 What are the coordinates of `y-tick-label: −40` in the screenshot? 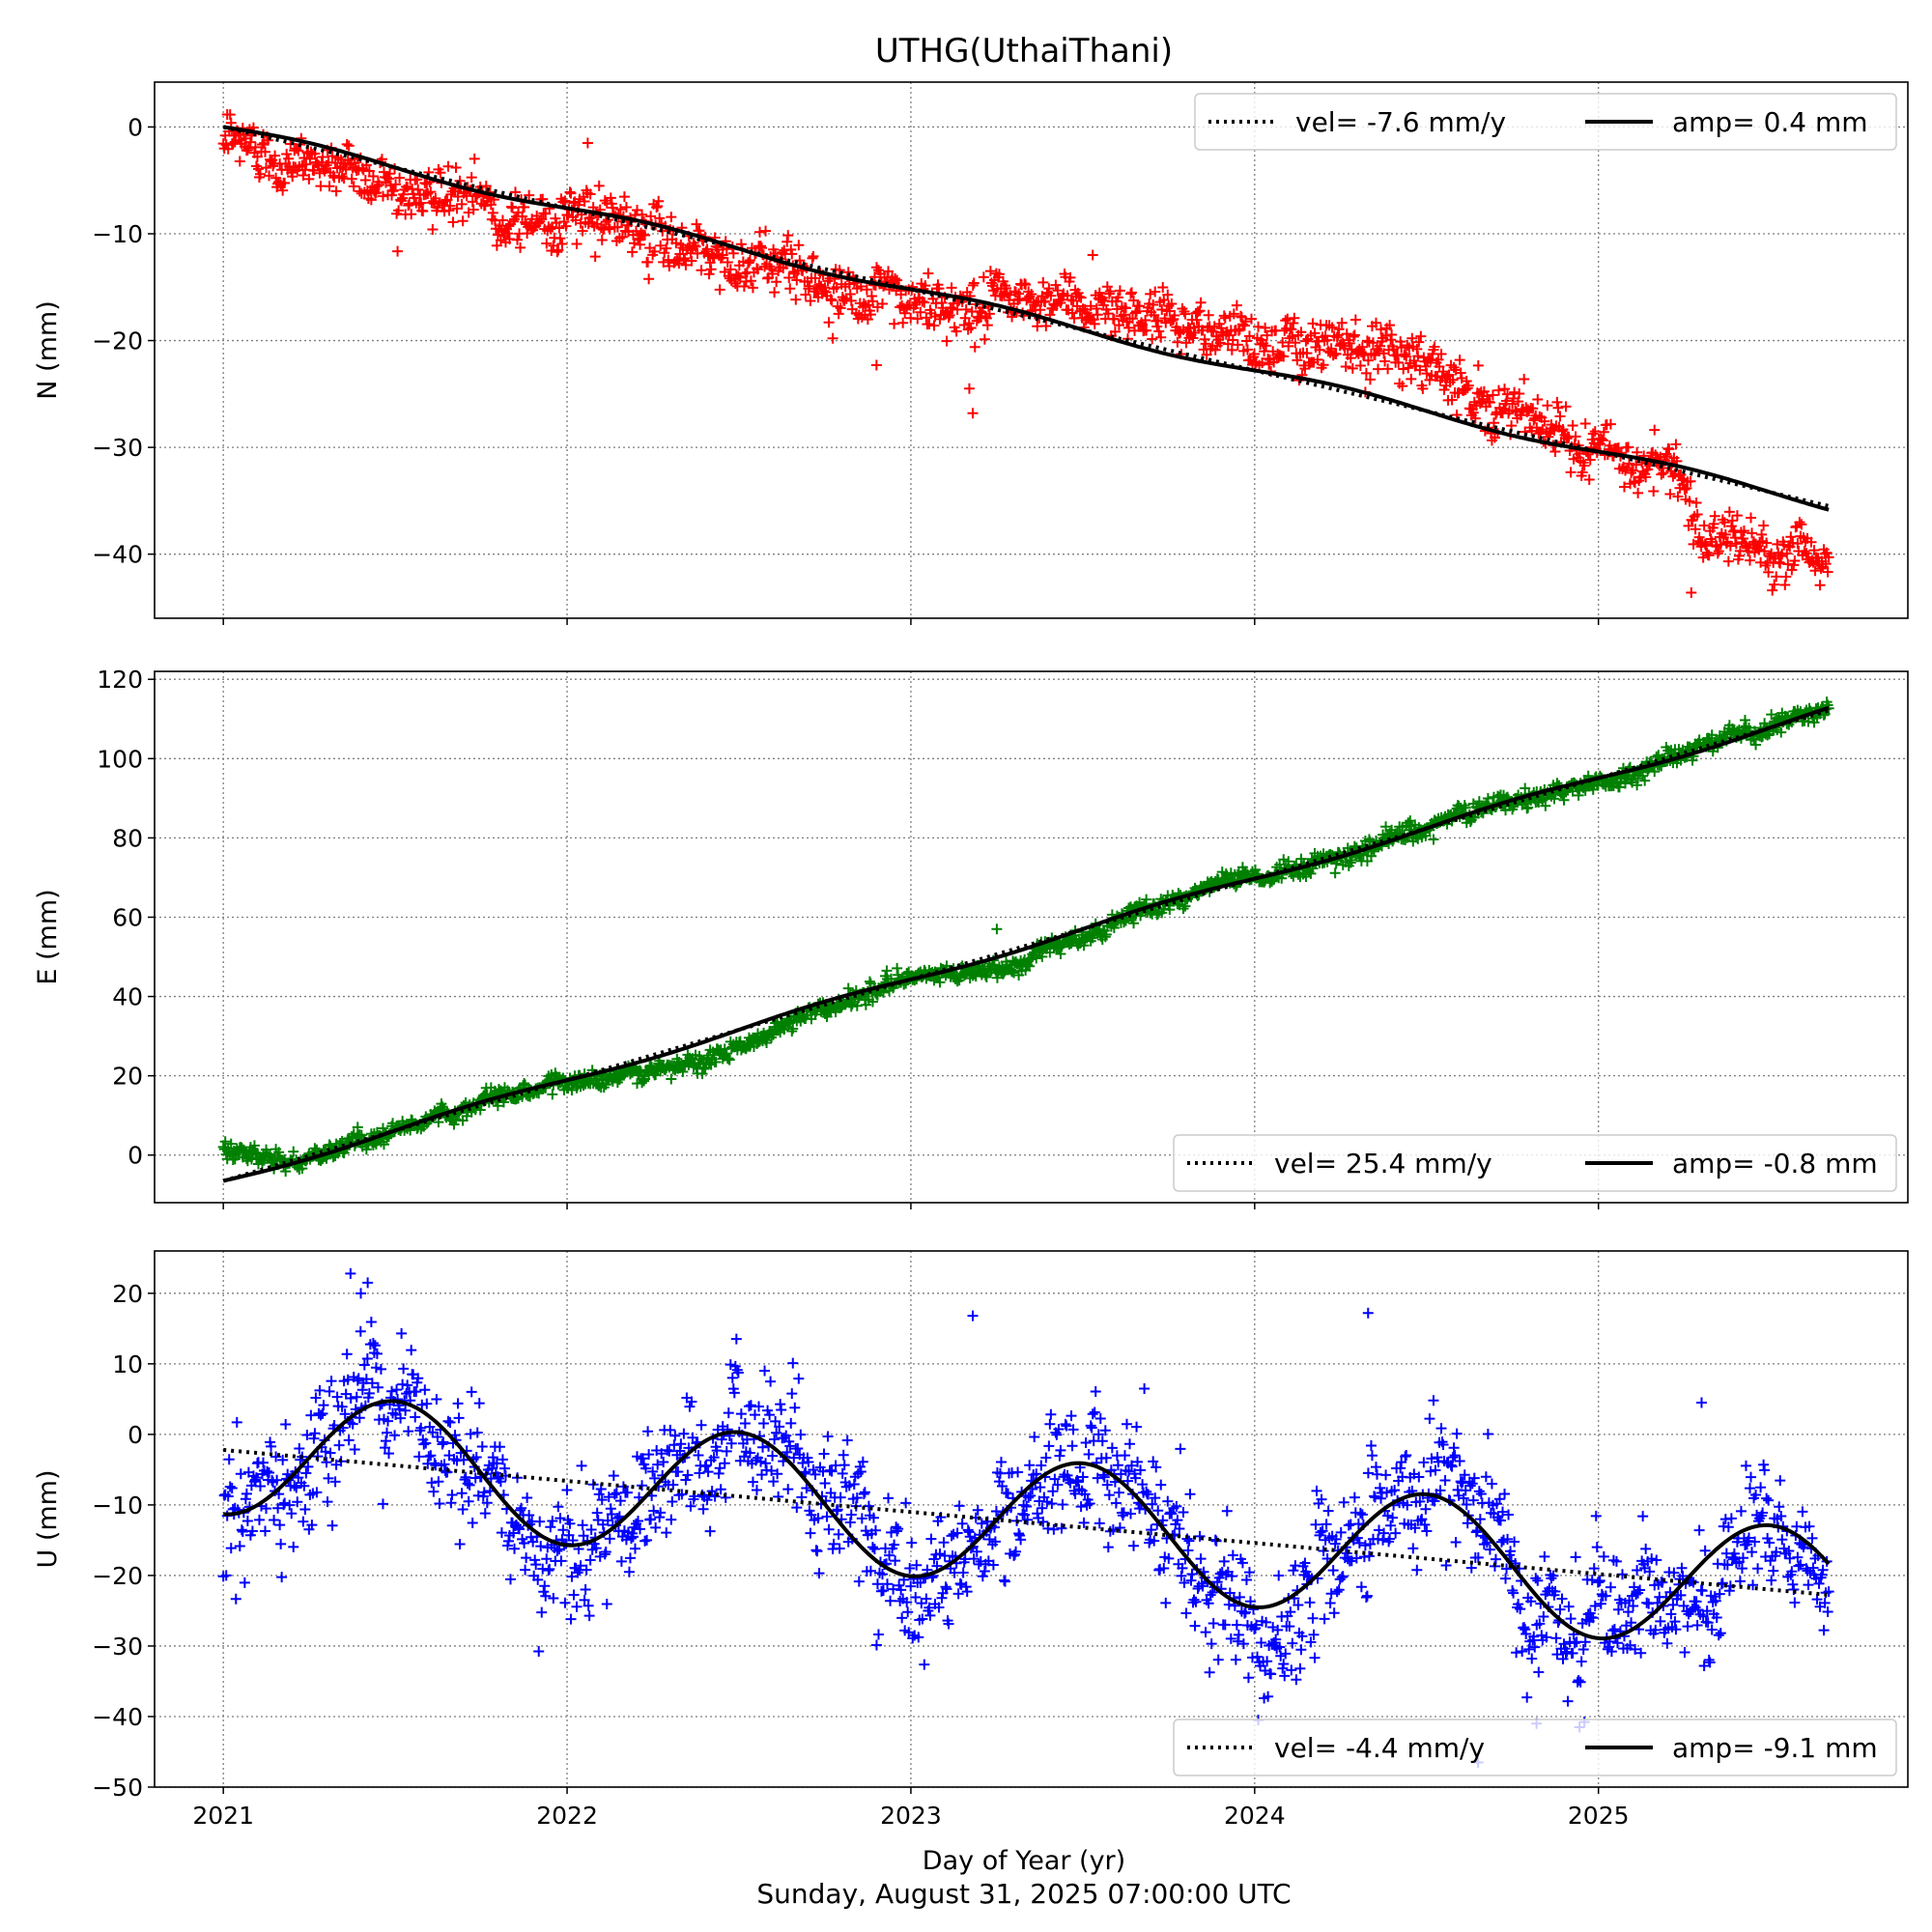 It's located at (117, 1717).